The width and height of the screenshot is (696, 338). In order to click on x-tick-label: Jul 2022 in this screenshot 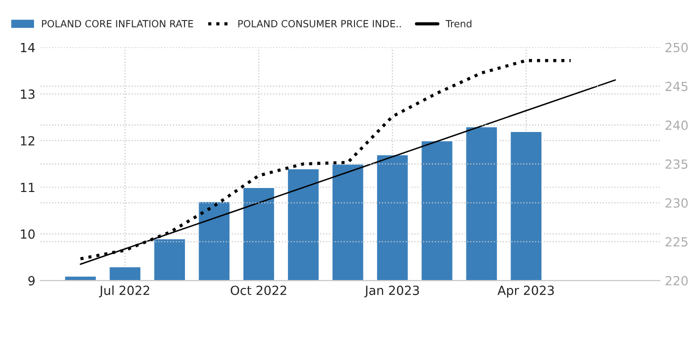, I will do `click(124, 291)`.